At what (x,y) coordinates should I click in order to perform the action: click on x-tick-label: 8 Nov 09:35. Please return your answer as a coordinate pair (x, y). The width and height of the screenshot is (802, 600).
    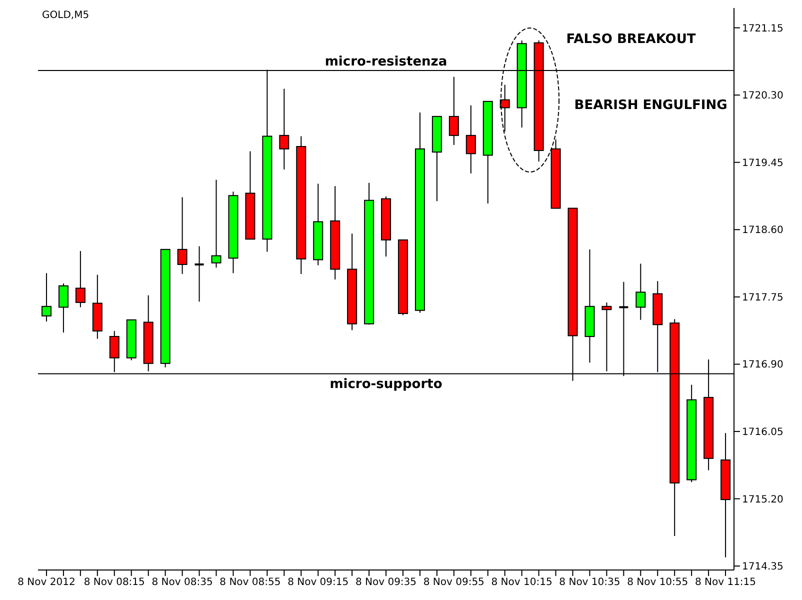
    Looking at the image, I should click on (386, 582).